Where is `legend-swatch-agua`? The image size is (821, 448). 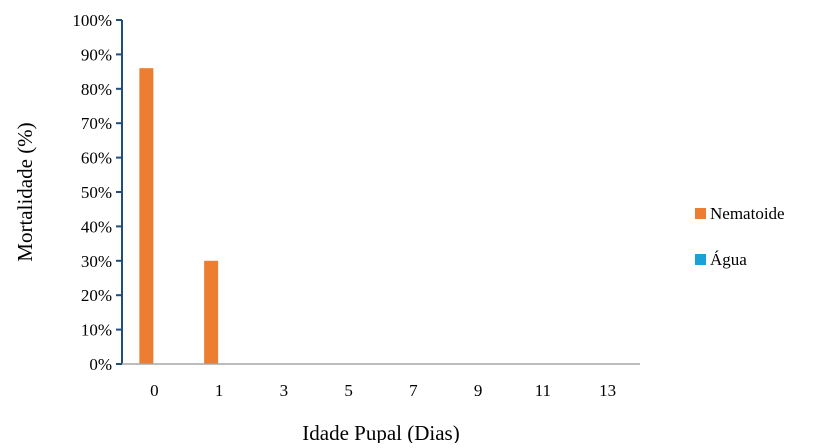 legend-swatch-agua is located at coordinates (700, 259).